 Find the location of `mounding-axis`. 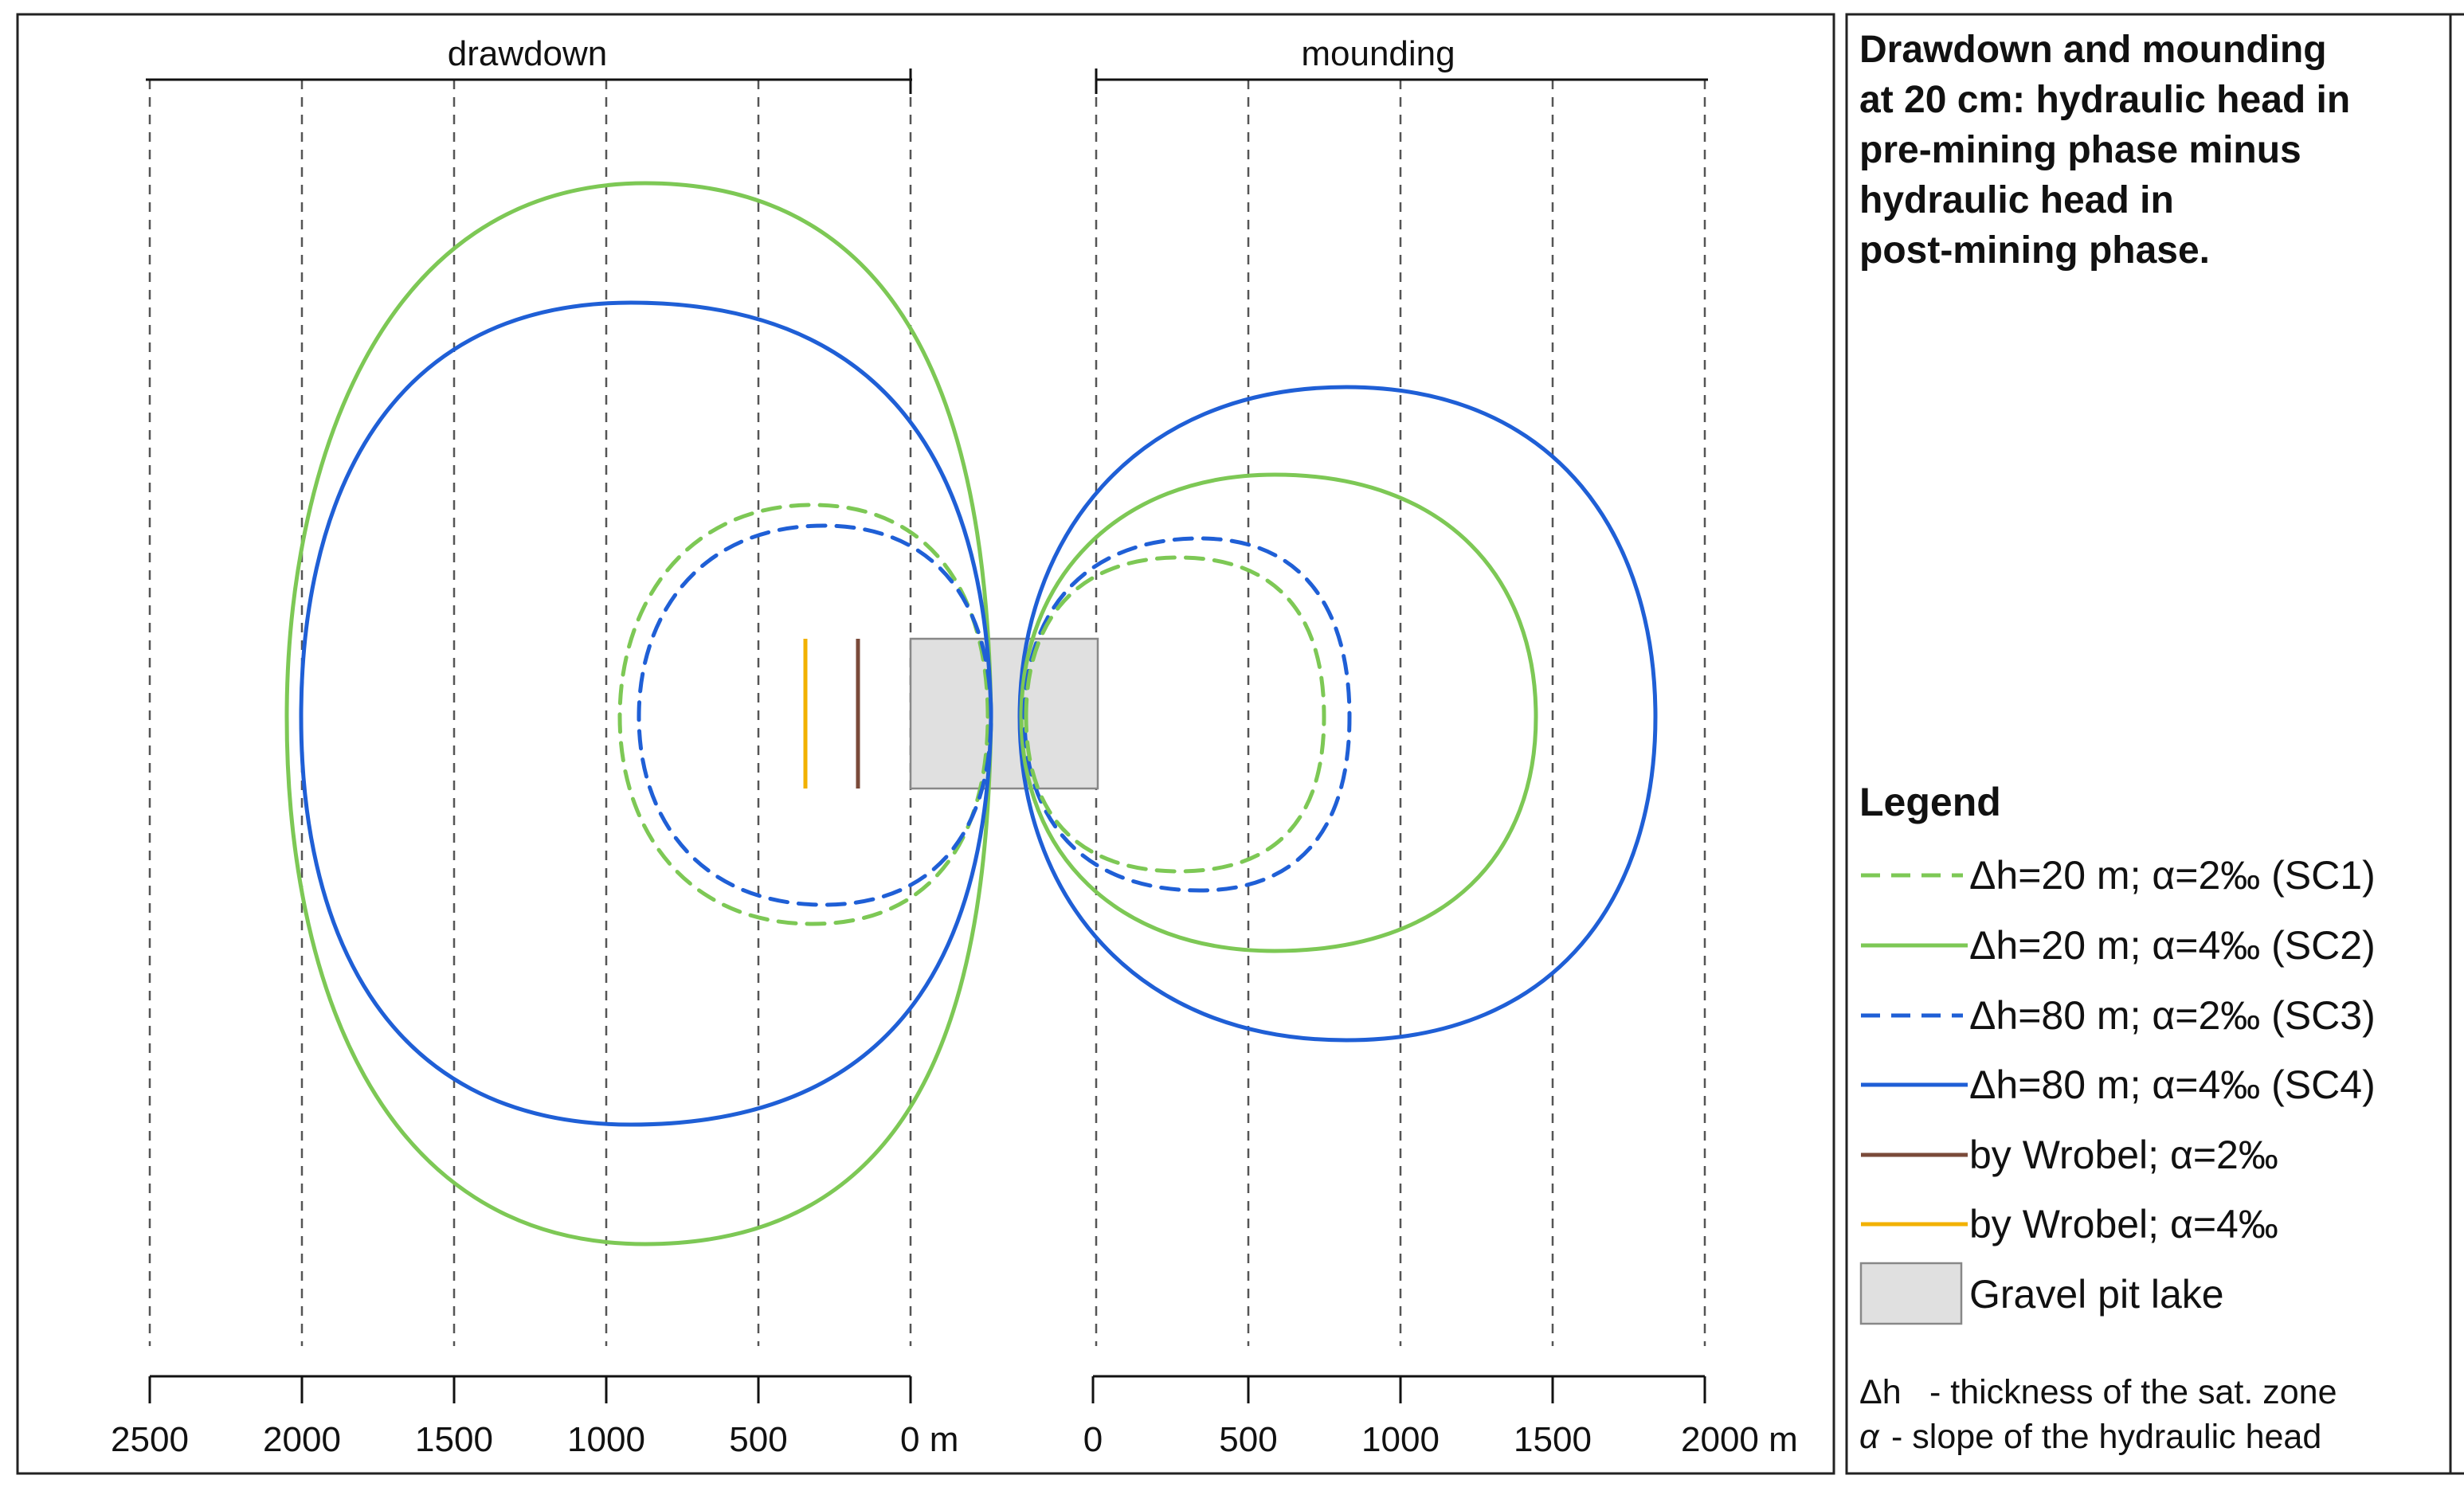

mounding-axis is located at coordinates (1398, 1389).